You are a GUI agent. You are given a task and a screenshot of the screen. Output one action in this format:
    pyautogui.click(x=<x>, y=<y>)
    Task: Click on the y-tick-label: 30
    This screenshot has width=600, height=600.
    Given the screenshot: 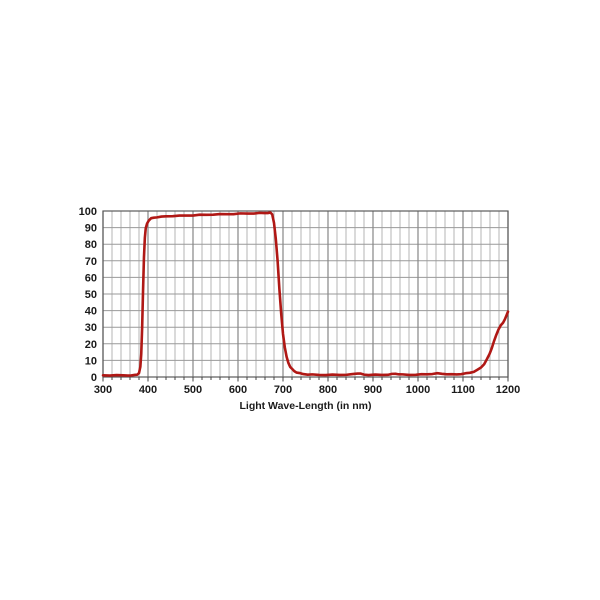 What is the action you would take?
    pyautogui.click(x=91, y=328)
    